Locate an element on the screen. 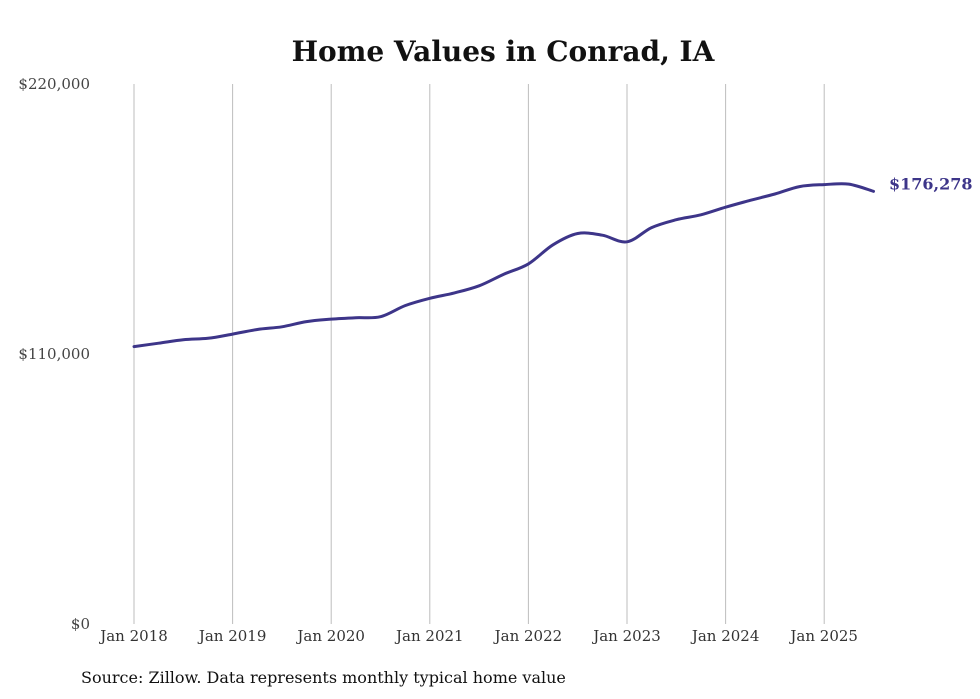 Image resolution: width=980 pixels, height=699 pixels. end-value-label: $176,278 is located at coordinates (931, 183).